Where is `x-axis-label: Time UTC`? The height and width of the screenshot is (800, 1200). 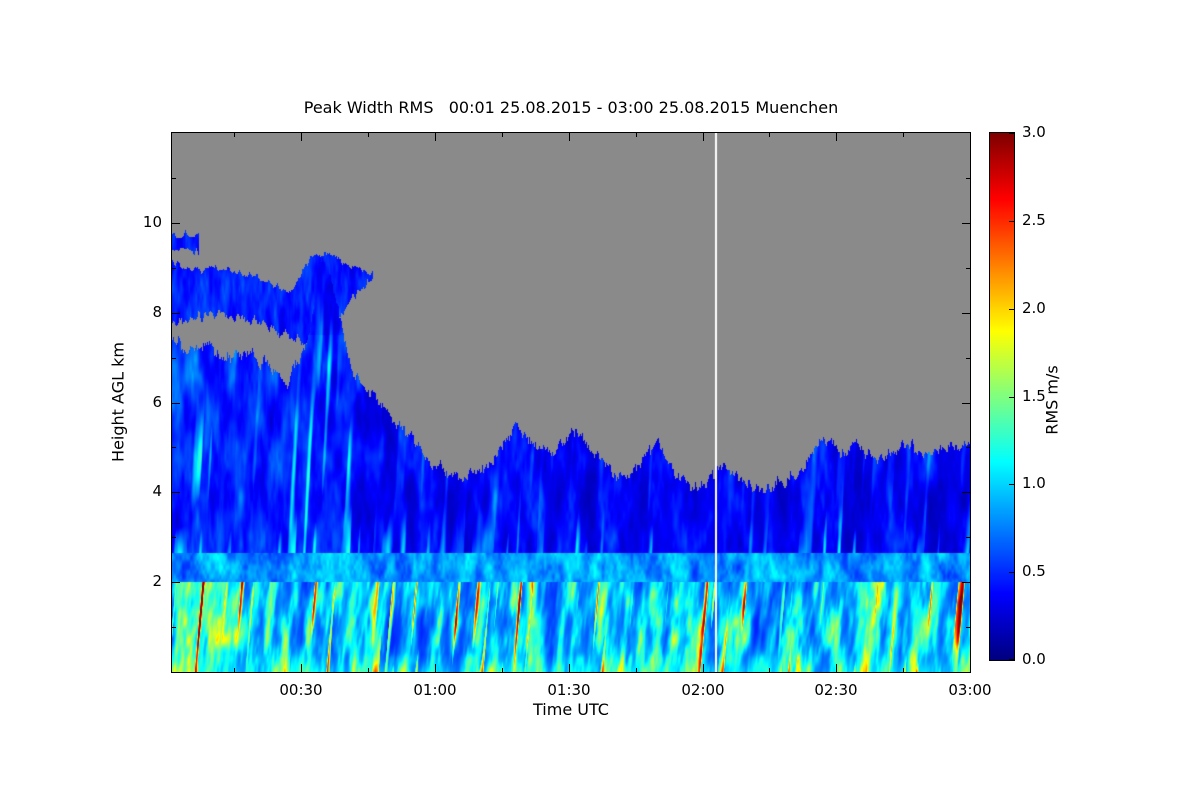 x-axis-label: Time UTC is located at coordinates (571, 709).